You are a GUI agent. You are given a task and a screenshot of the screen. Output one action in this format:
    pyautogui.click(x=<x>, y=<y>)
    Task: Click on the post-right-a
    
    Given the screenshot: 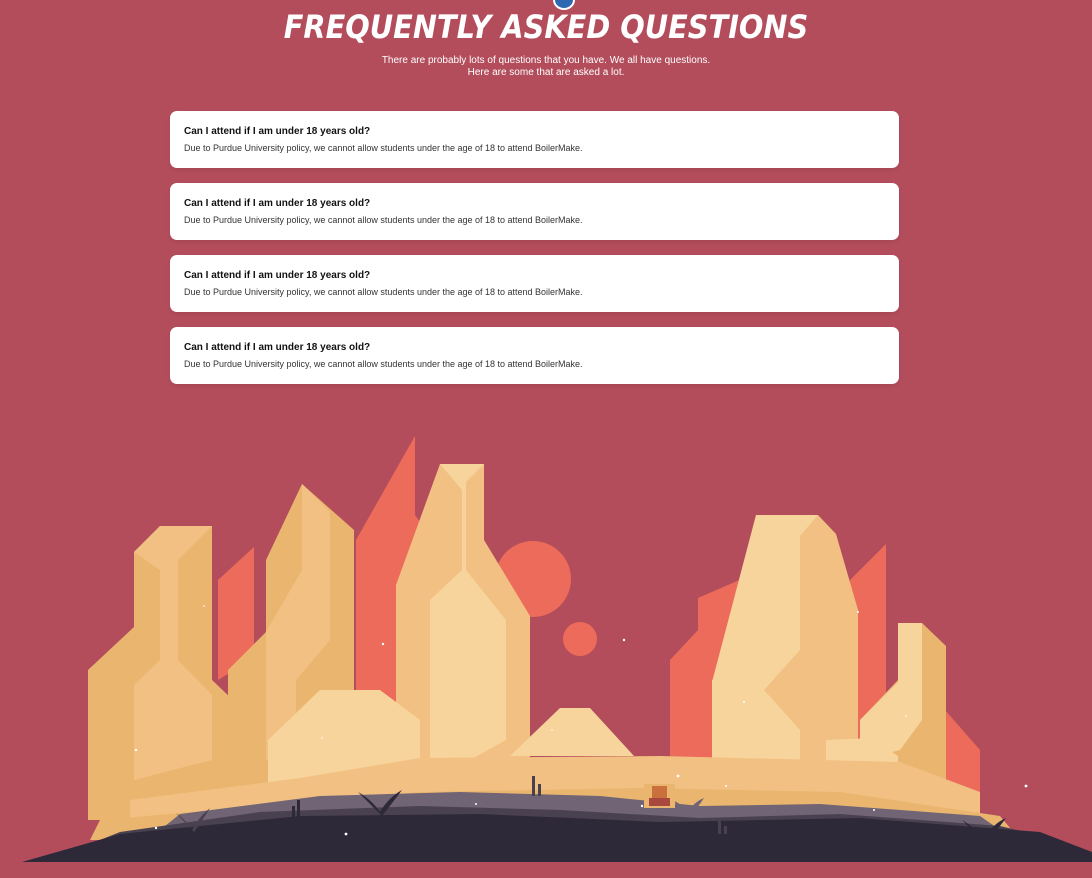 What is the action you would take?
    pyautogui.click(x=719, y=827)
    